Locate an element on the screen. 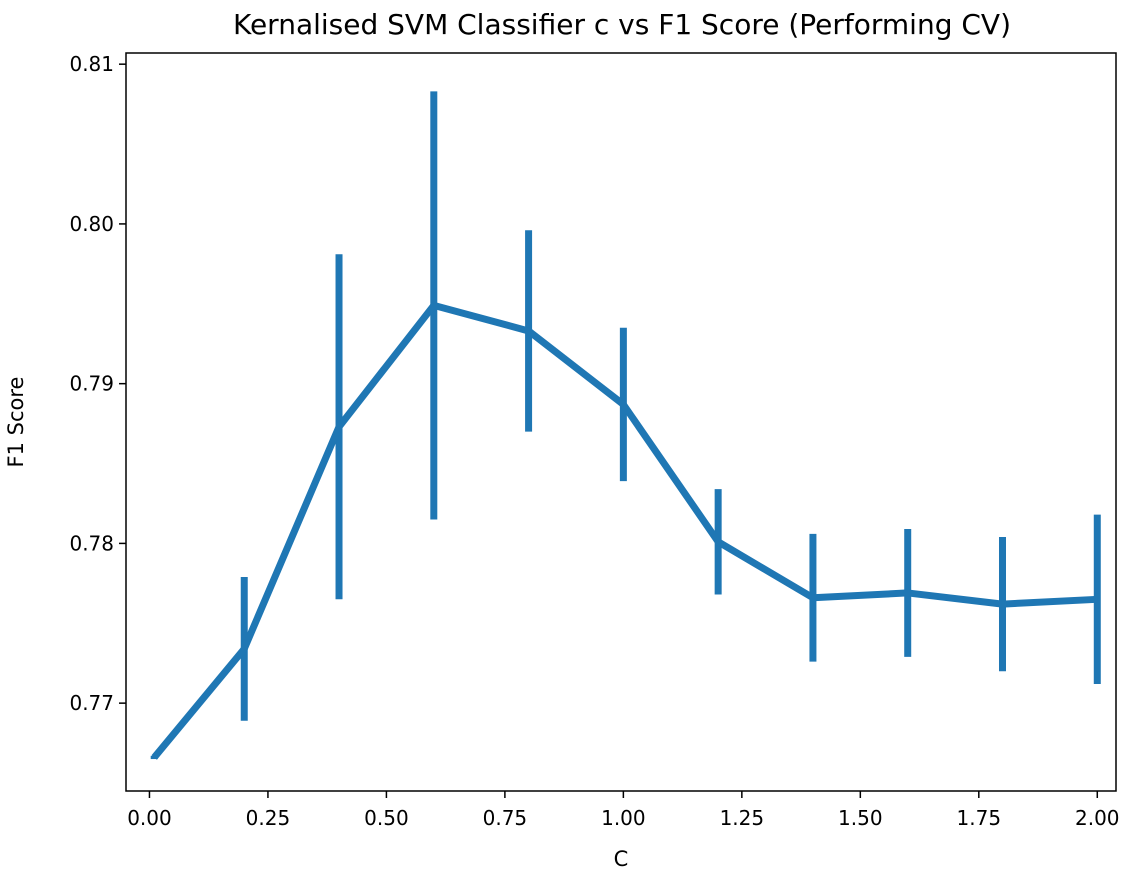 This screenshot has width=1128, height=874. y-axis: 0.77 0.78 0.79 0.80 0.81 is located at coordinates (97, 383).